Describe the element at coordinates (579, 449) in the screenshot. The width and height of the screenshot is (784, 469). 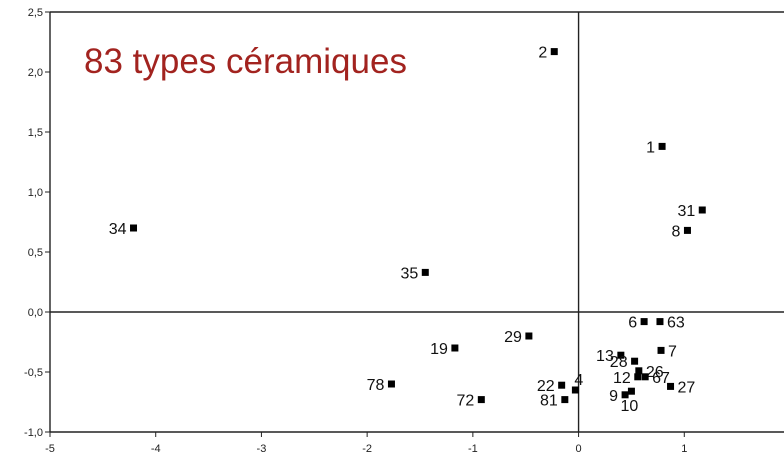
I see `x-tick-label: 0` at that location.